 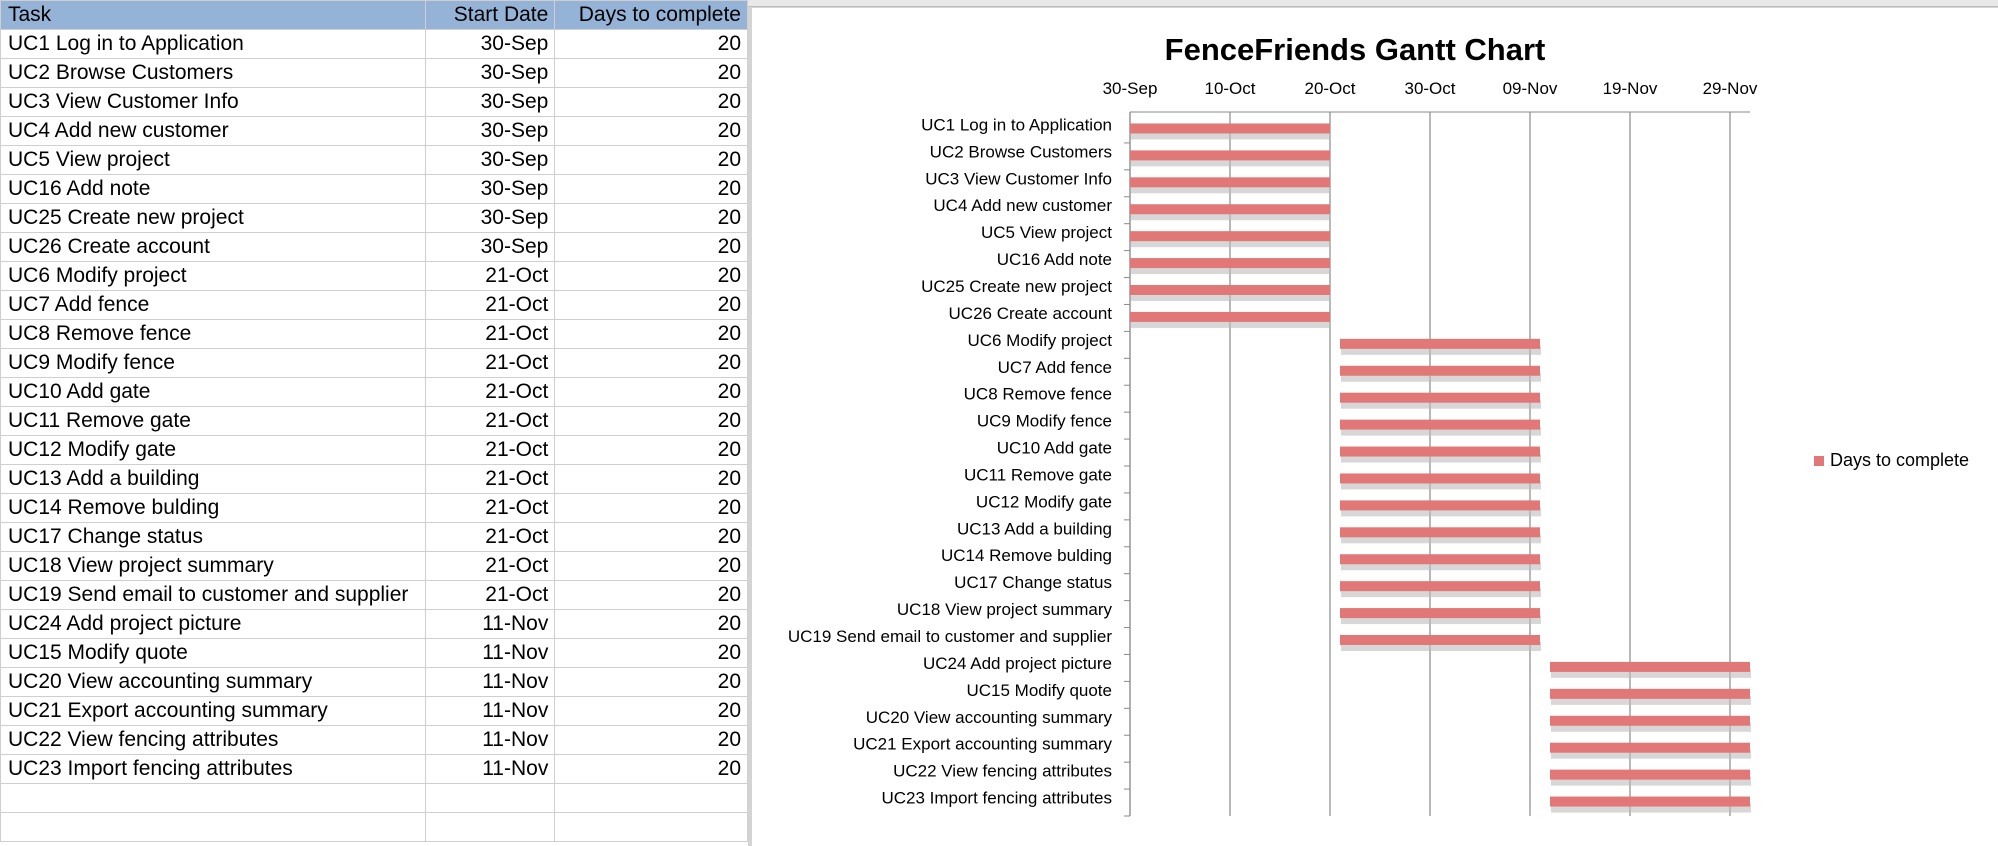 What do you see at coordinates (213, 247) in the screenshot?
I see `task-cell: UC26 Create account` at bounding box center [213, 247].